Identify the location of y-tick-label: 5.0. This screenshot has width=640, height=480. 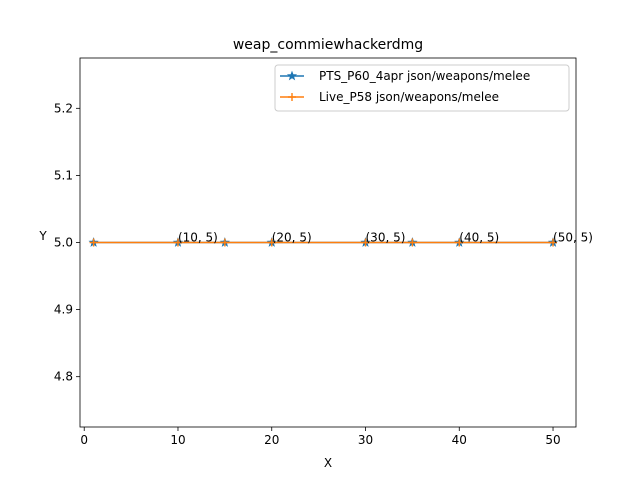
(63, 243).